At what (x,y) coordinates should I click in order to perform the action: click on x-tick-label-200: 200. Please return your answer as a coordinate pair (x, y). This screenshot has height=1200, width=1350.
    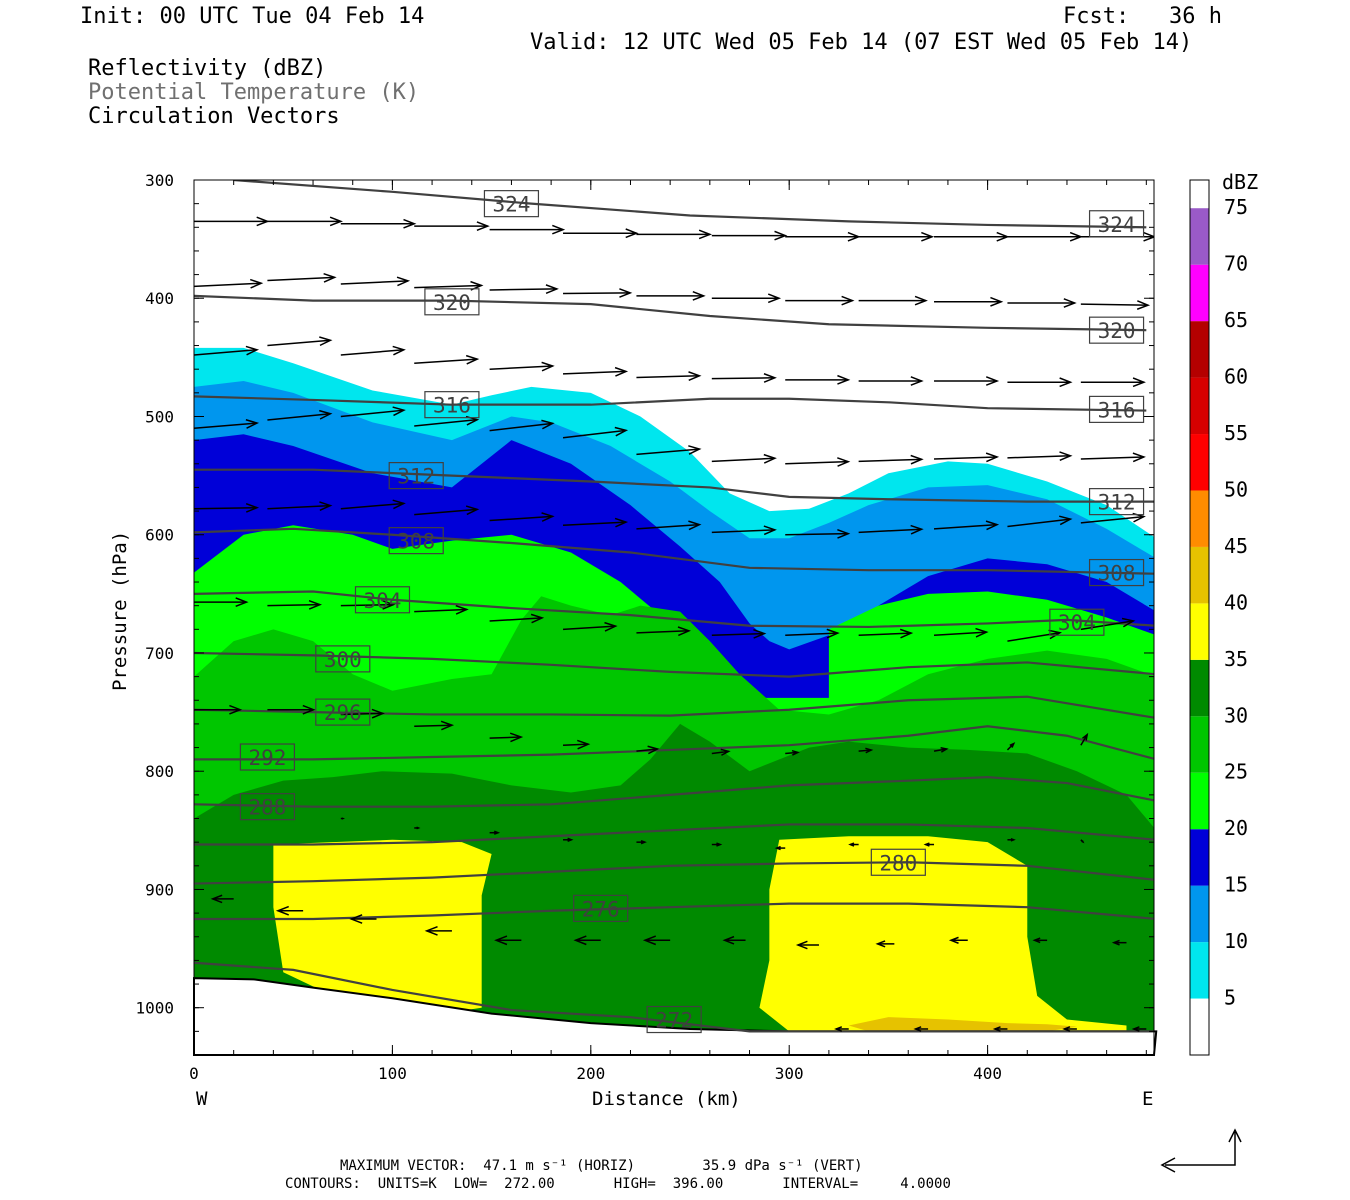
    Looking at the image, I should click on (590, 1073).